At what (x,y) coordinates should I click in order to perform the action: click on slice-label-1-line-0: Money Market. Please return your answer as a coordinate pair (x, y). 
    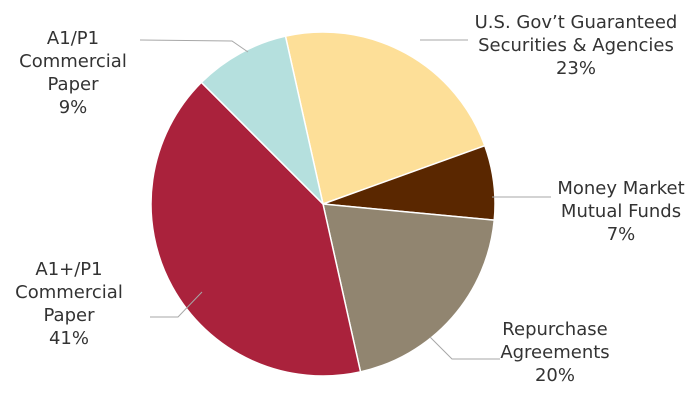
    Looking at the image, I should click on (620, 188).